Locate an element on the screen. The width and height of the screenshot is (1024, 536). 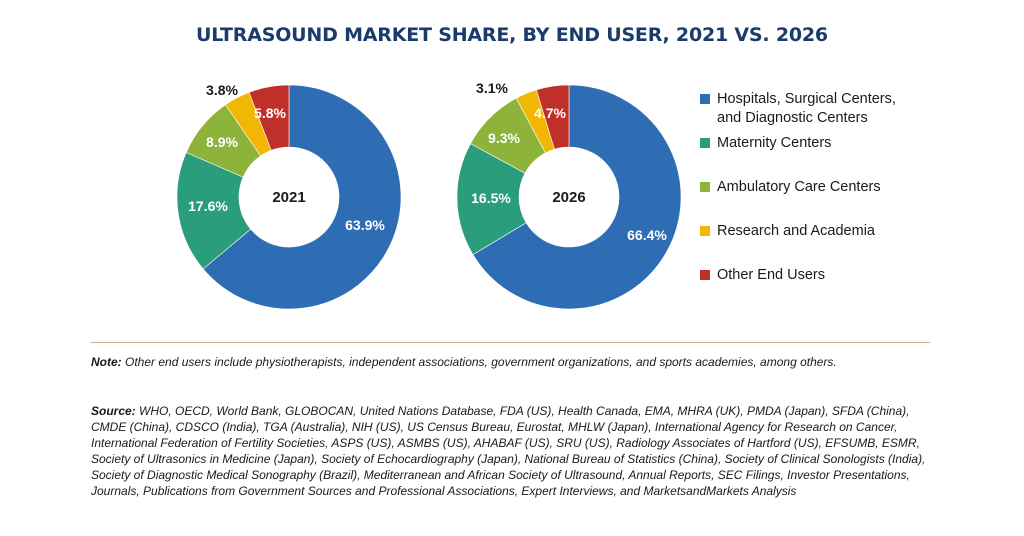
legend-item: Research and Academia is located at coordinates (787, 231).